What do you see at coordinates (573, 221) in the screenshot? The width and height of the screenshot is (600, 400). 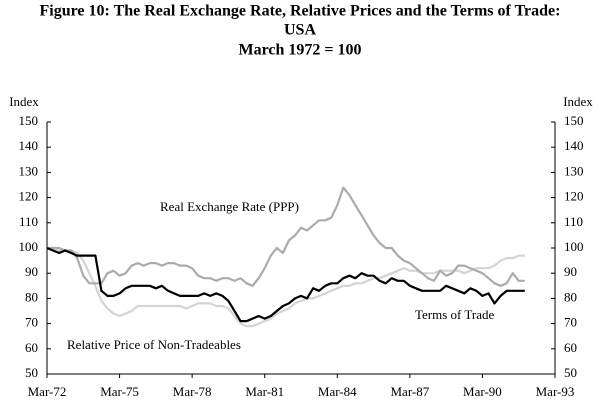 I see `y2-tick-label: 110` at bounding box center [573, 221].